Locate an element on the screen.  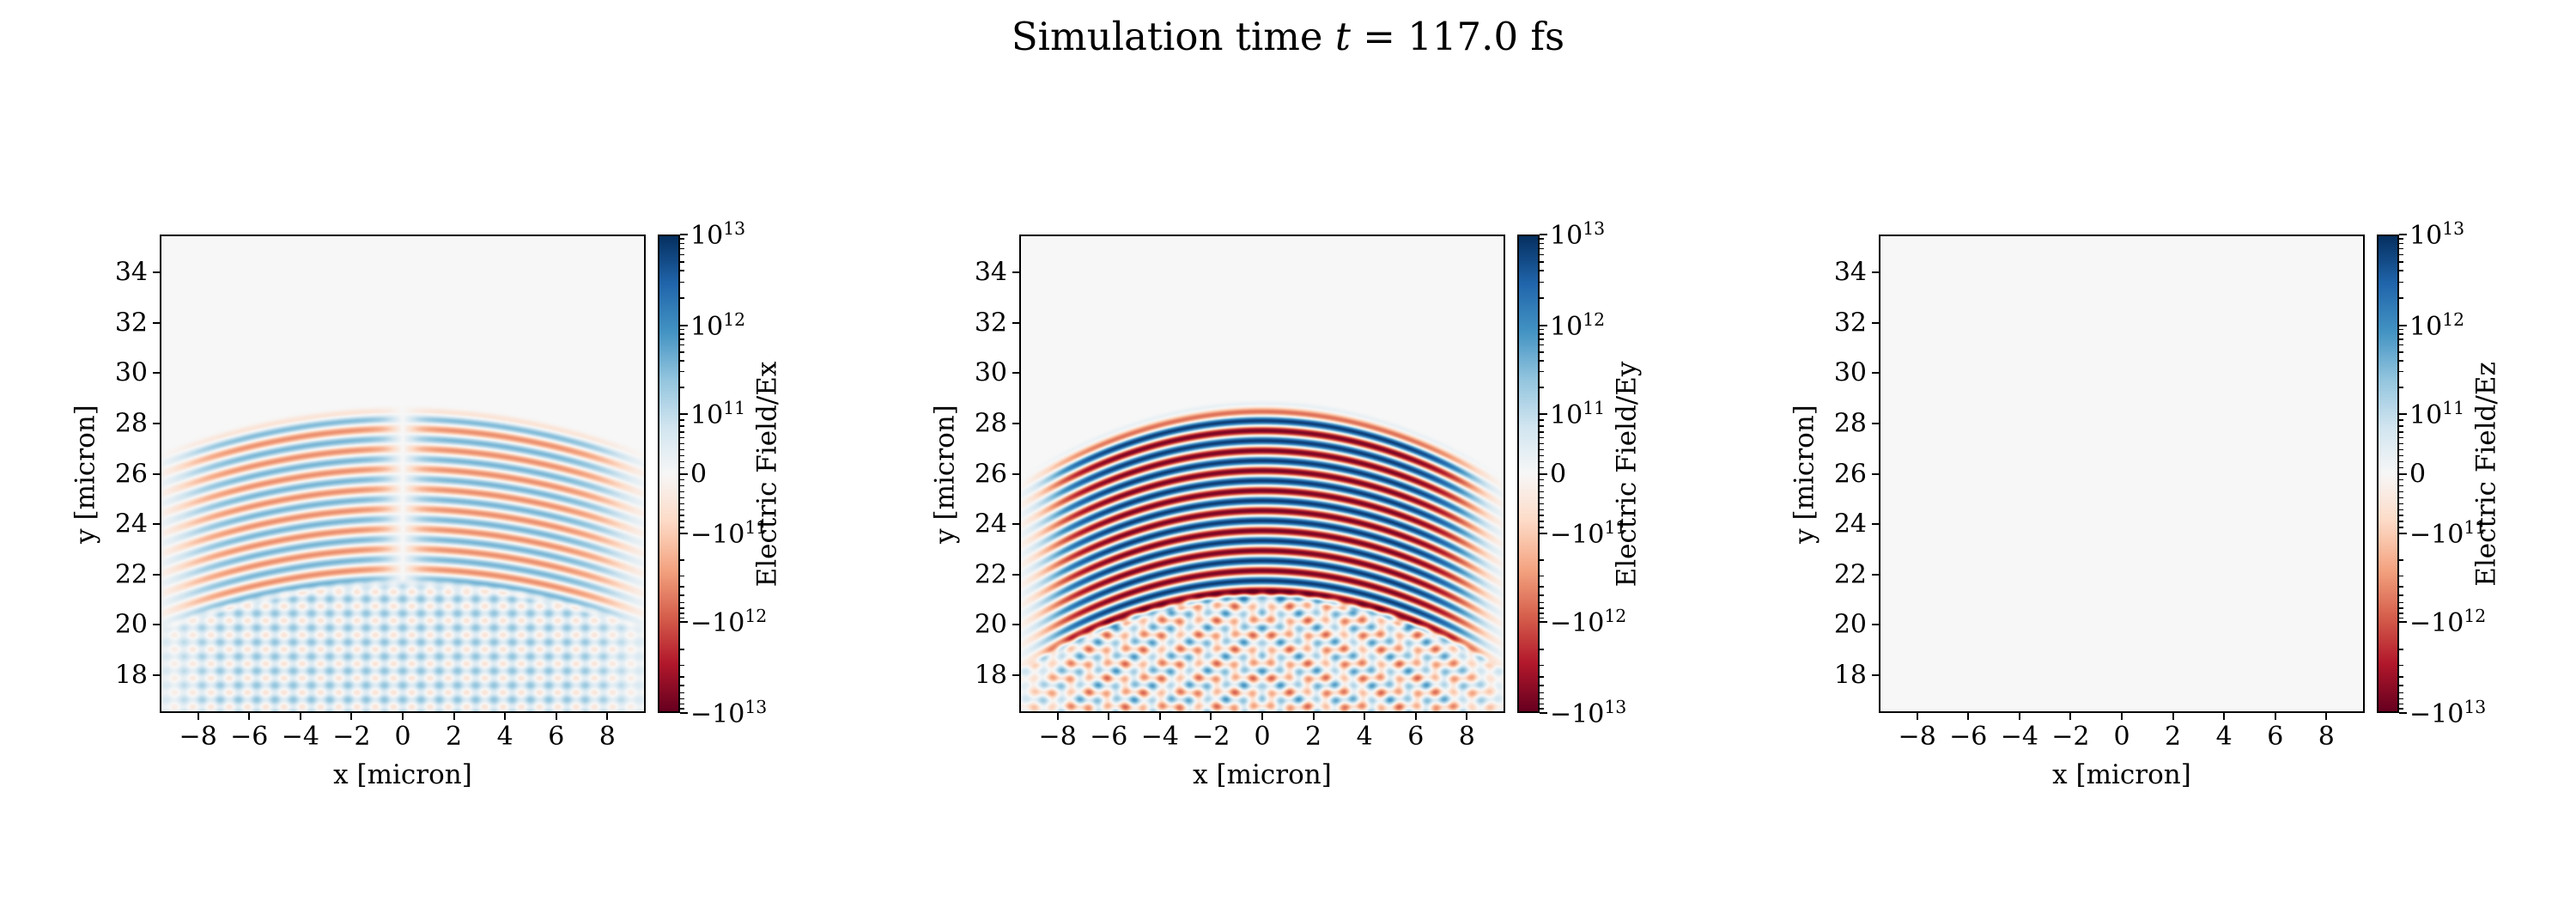
colorbar-tick-label: 1011 is located at coordinates (717, 414).